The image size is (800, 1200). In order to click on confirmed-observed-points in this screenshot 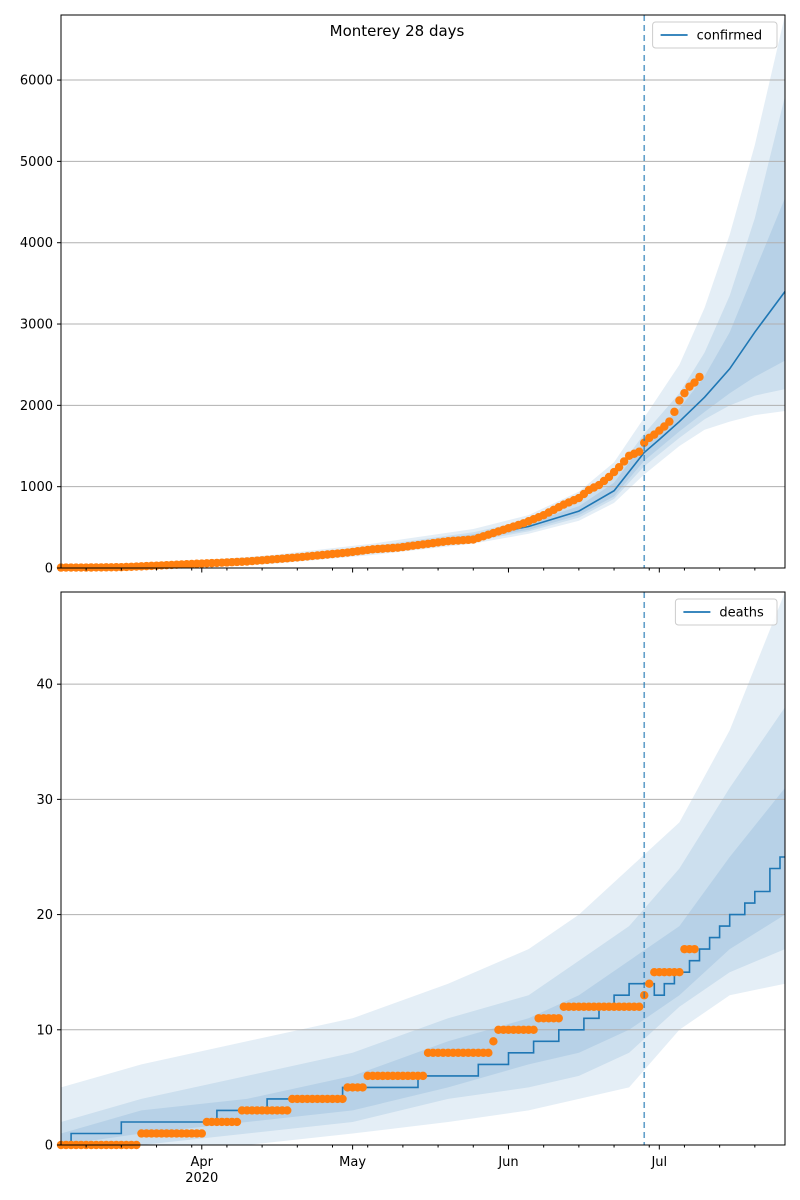, I will do `click(380, 472)`.